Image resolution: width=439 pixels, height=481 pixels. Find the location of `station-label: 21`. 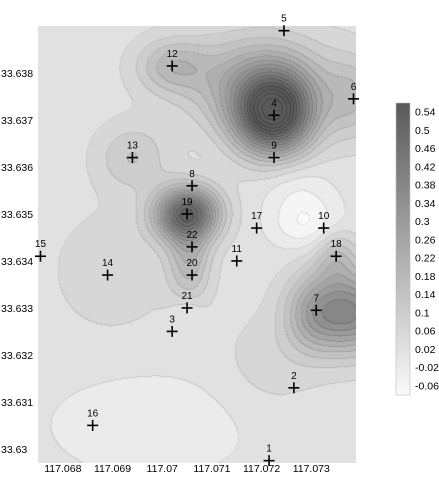

station-label: 21 is located at coordinates (188, 296).